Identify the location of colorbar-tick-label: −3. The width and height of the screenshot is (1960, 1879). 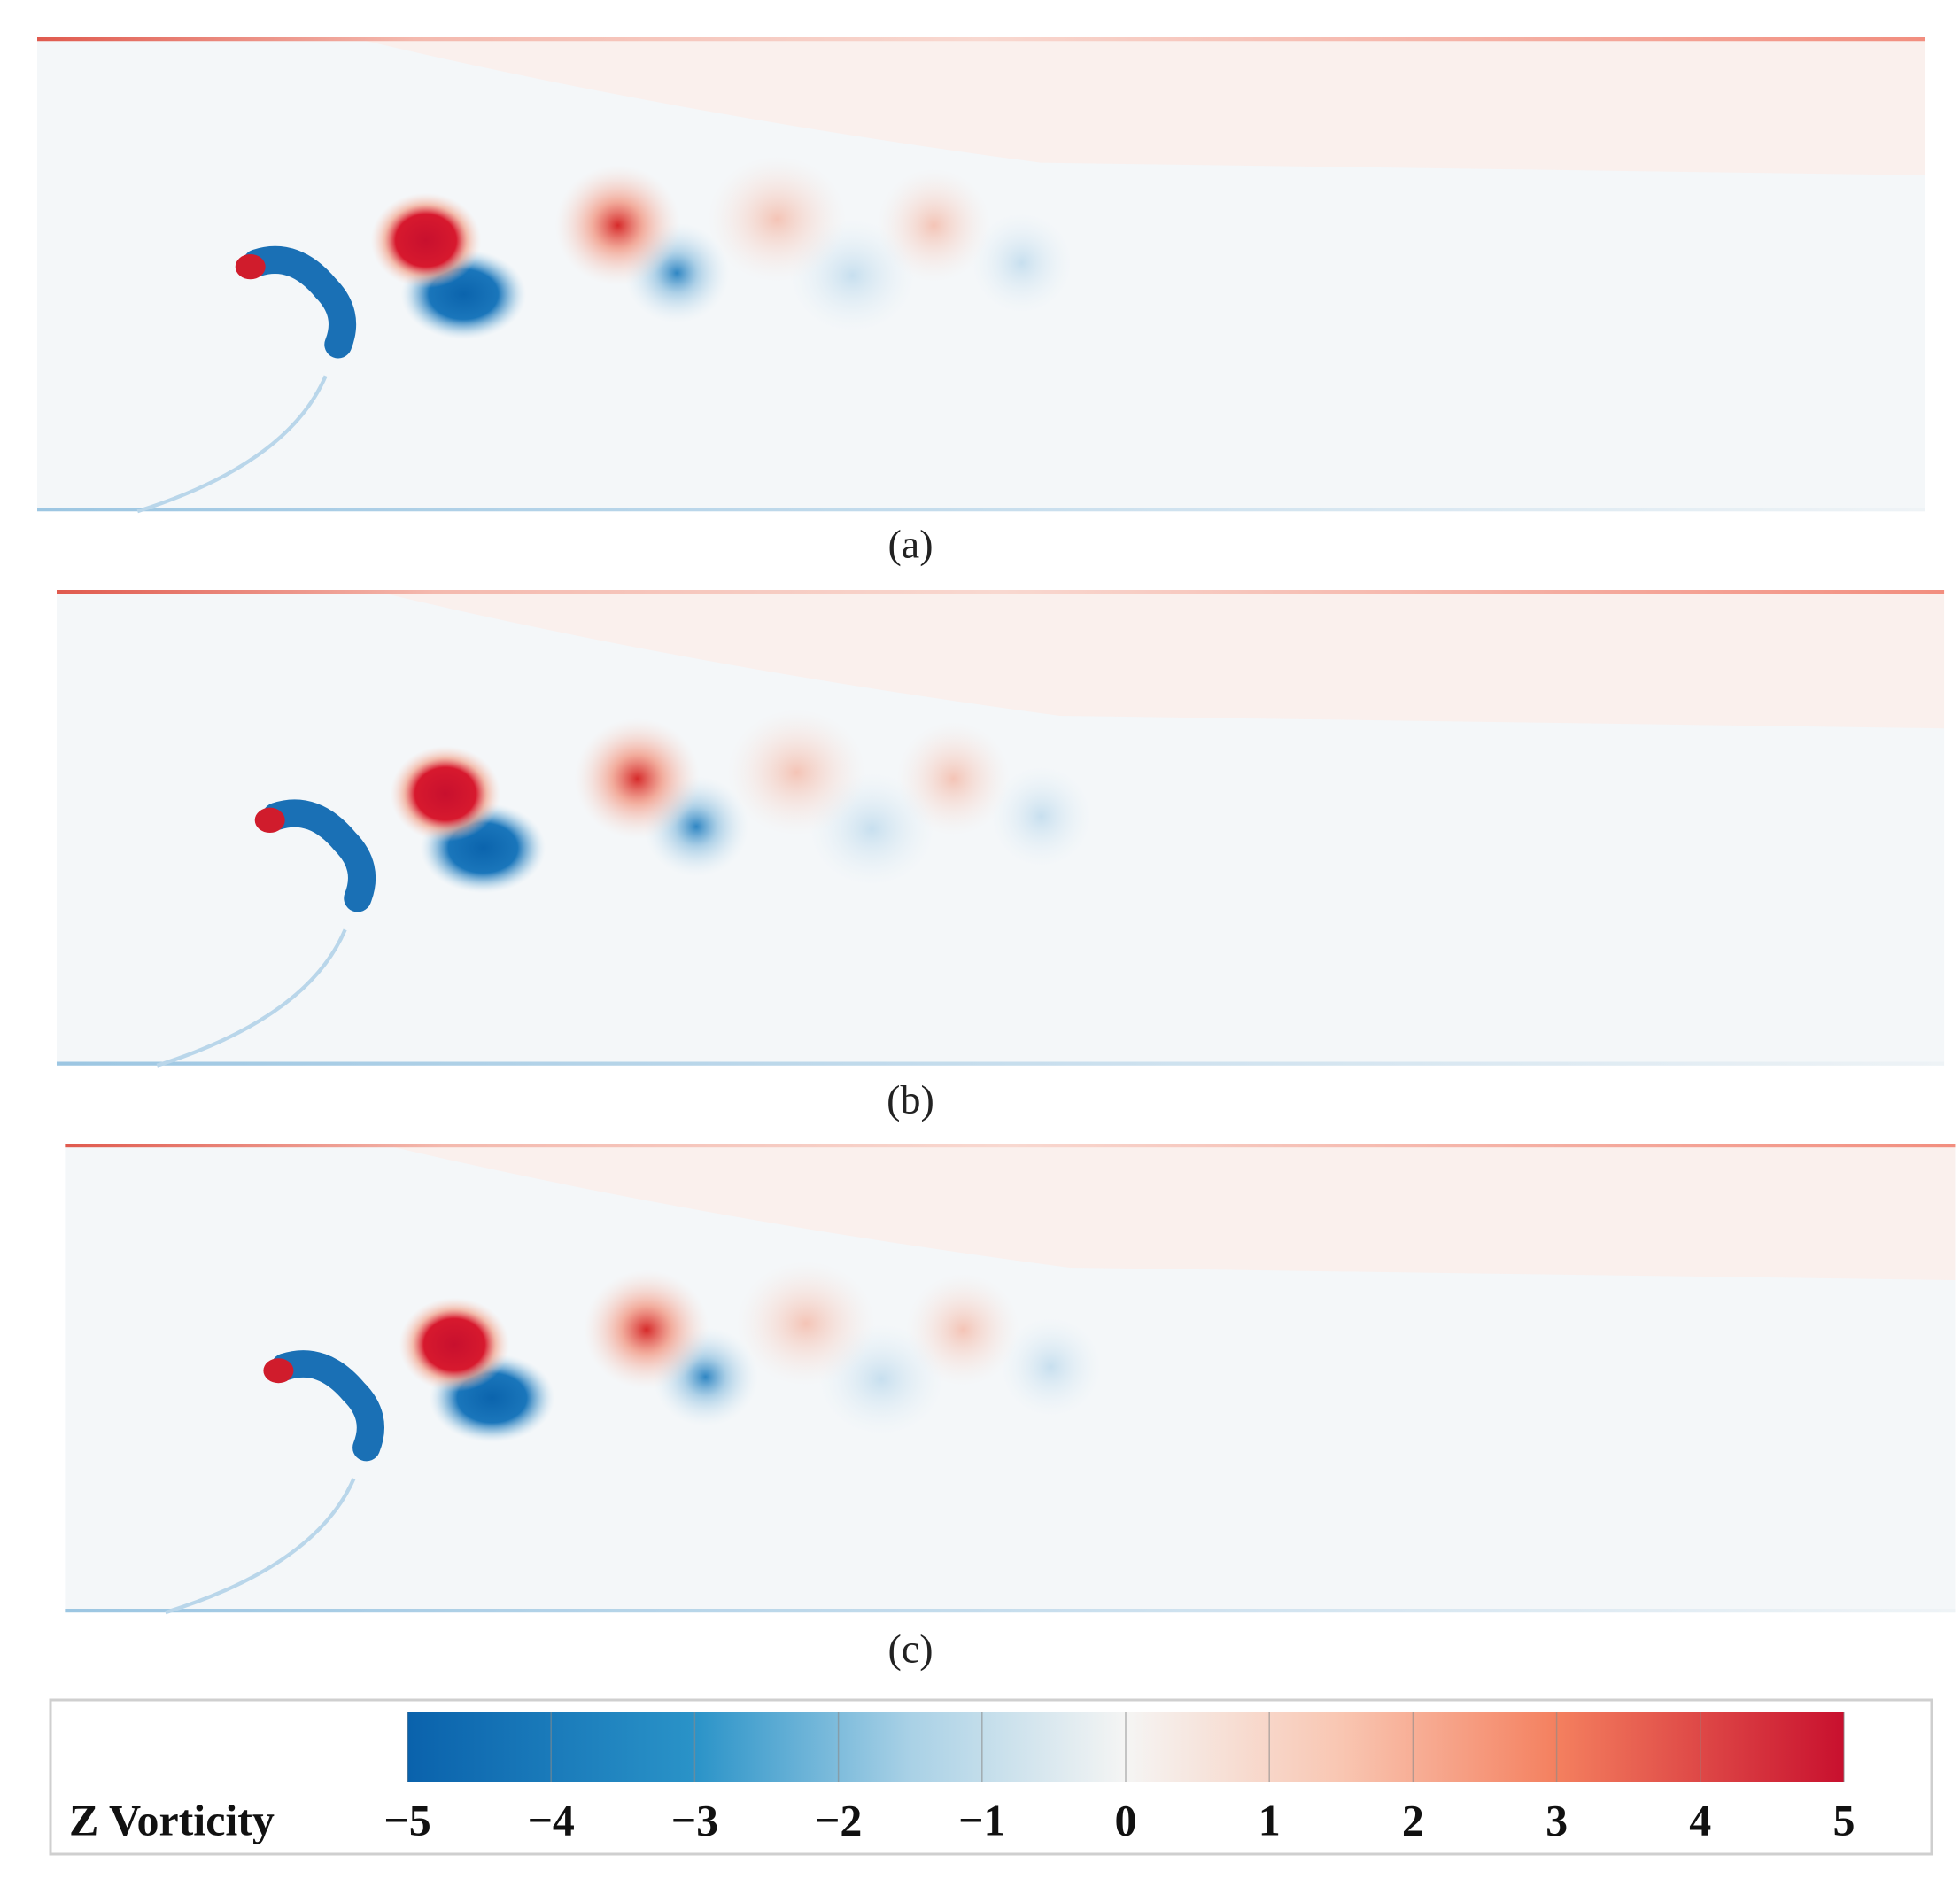
(695, 1820).